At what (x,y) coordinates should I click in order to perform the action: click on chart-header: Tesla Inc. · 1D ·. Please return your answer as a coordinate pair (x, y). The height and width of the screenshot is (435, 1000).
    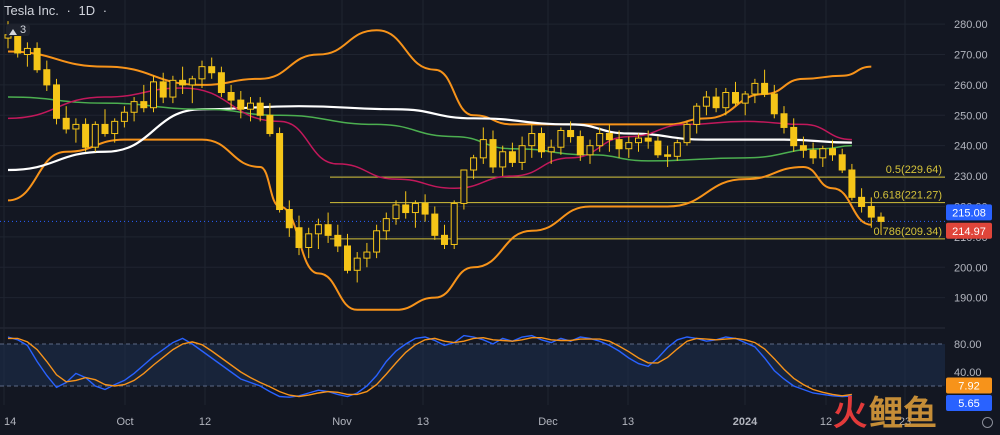
    Looking at the image, I should click on (57, 10).